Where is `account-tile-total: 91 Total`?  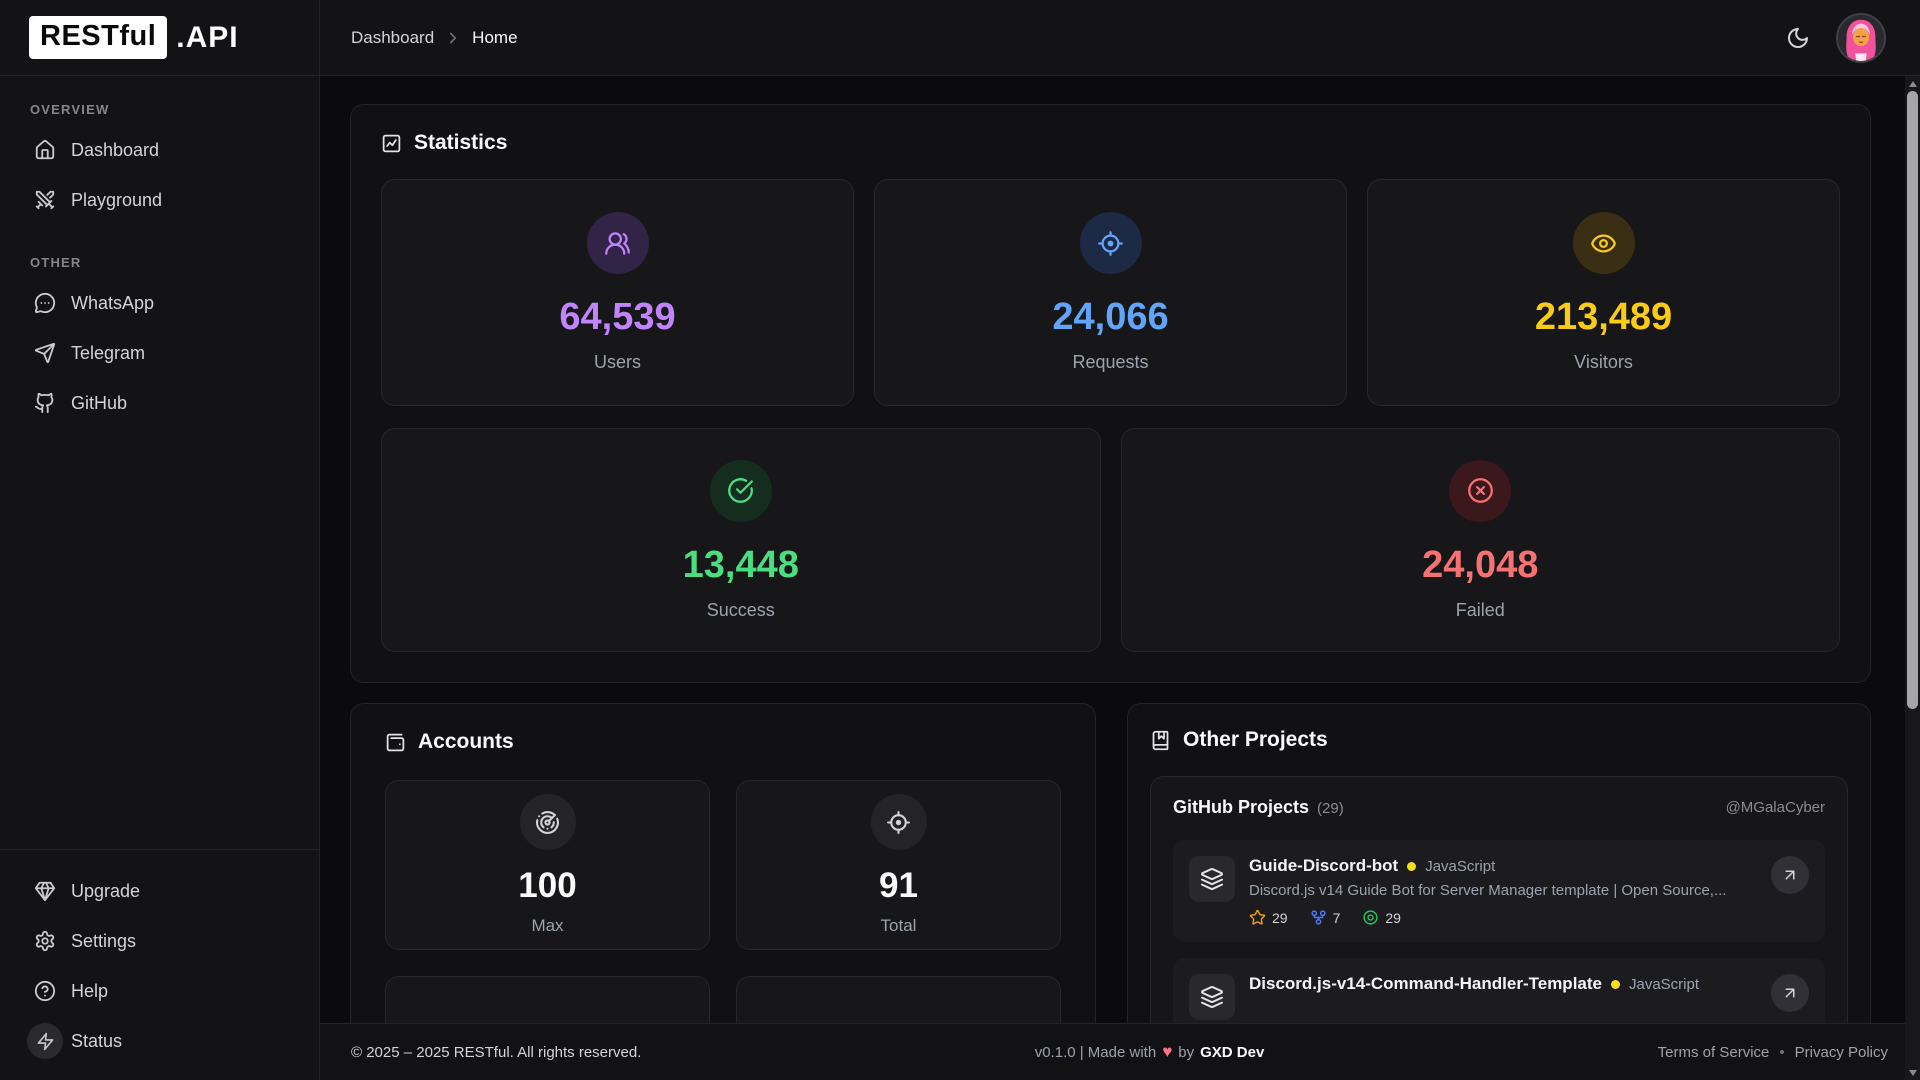
account-tile-total: 91 Total is located at coordinates (898, 865).